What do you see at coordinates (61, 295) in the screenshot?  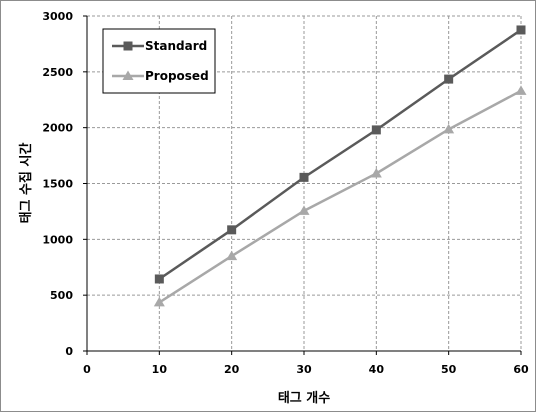 I see `y-tick-label: 500` at bounding box center [61, 295].